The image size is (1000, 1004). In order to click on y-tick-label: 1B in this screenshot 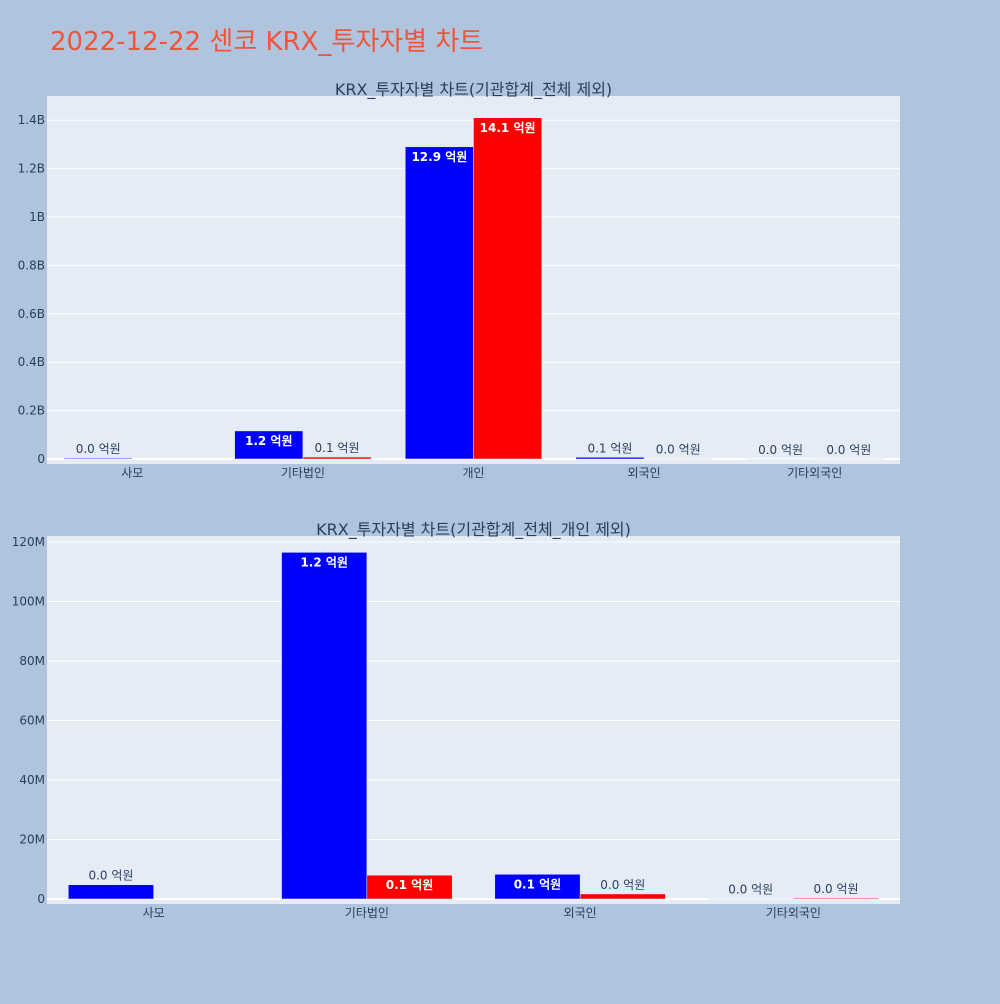, I will do `click(37, 217)`.